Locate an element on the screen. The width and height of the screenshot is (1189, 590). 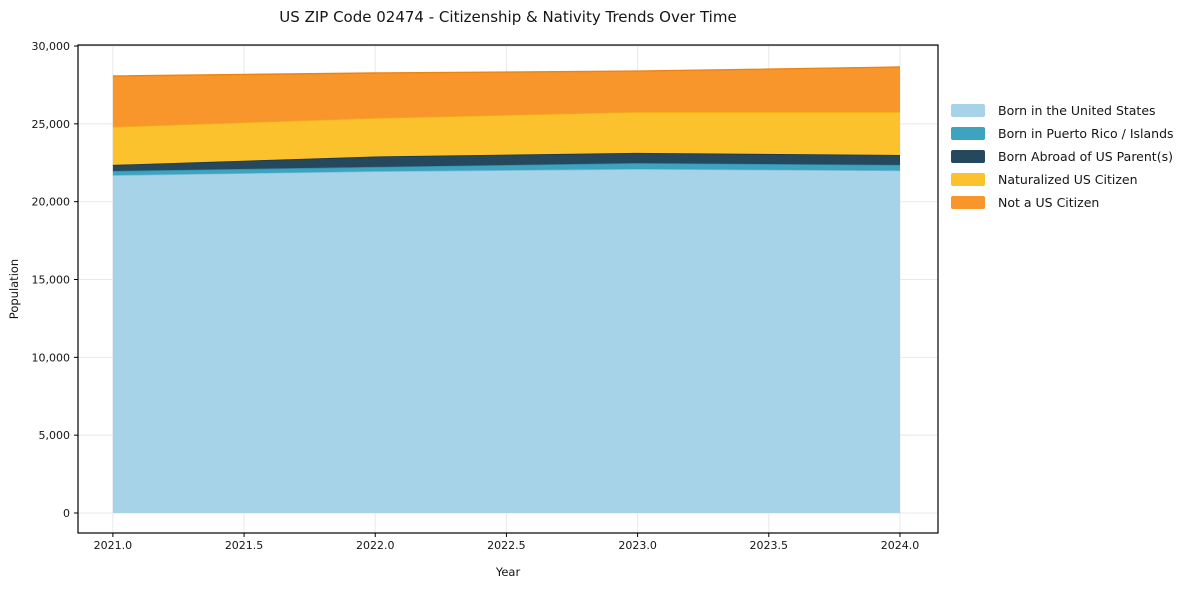
y-tick-label: 20,000 is located at coordinates (51, 202).